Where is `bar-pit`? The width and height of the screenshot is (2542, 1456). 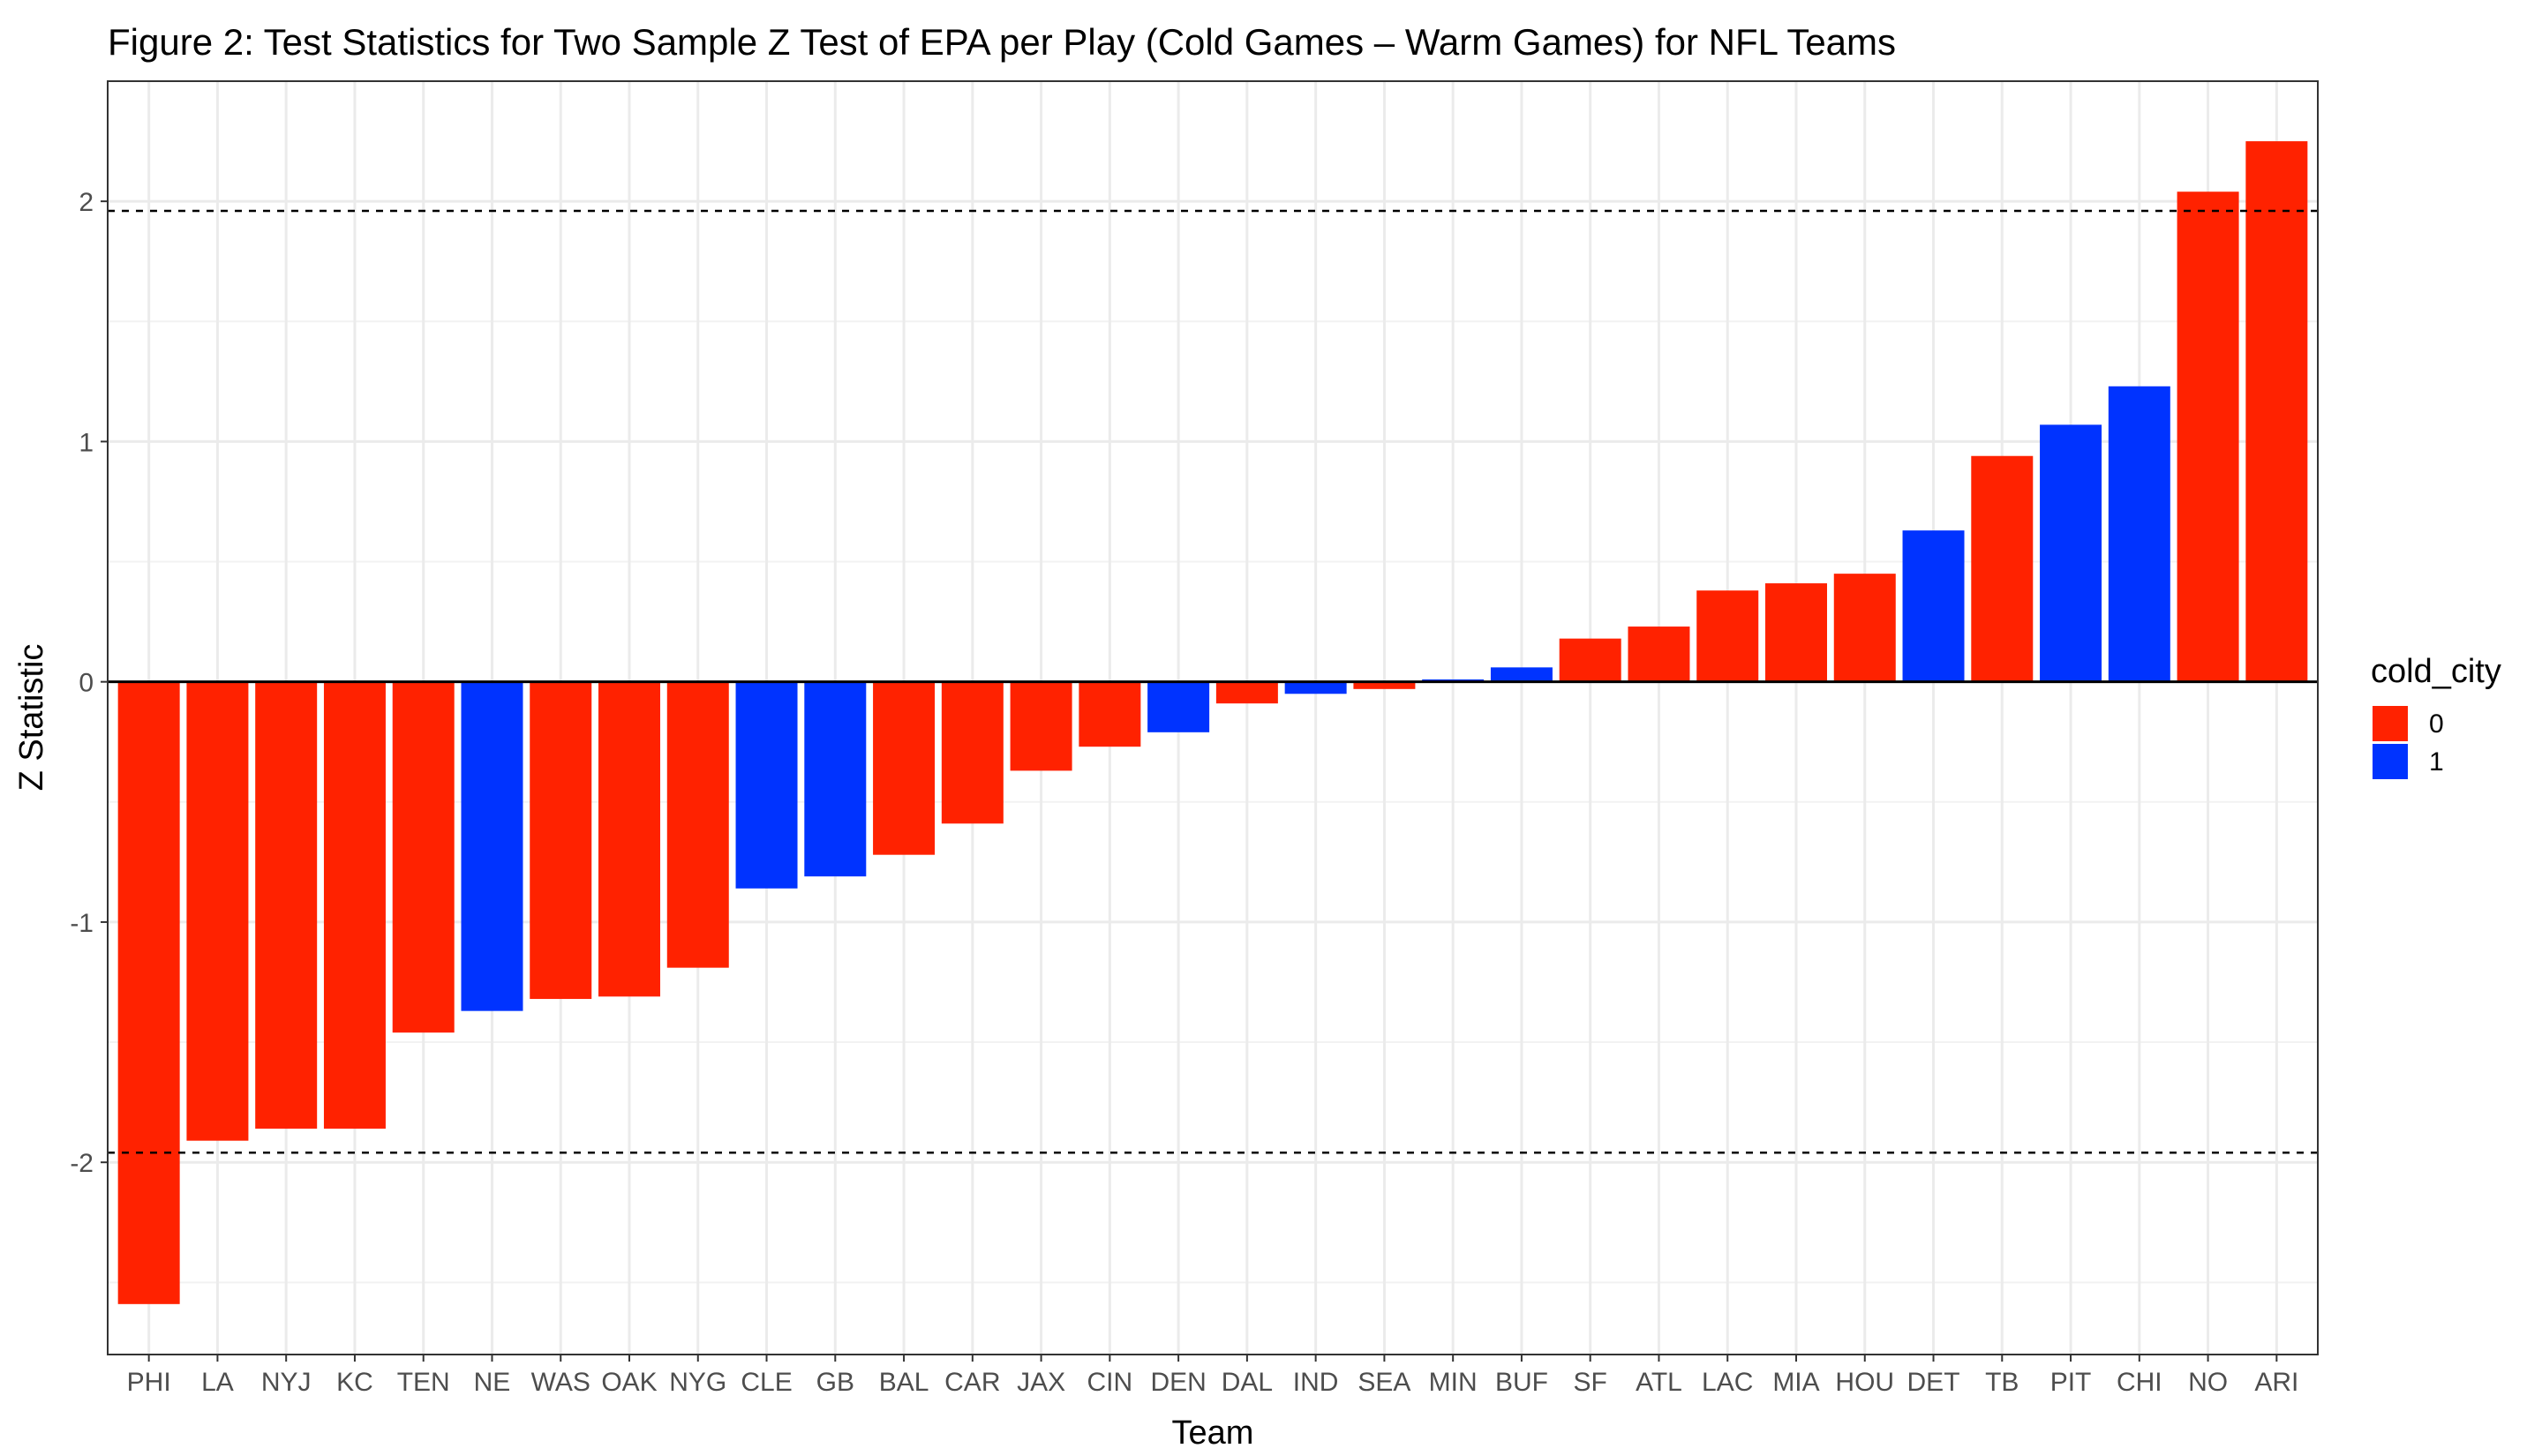
bar-pit is located at coordinates (2071, 553).